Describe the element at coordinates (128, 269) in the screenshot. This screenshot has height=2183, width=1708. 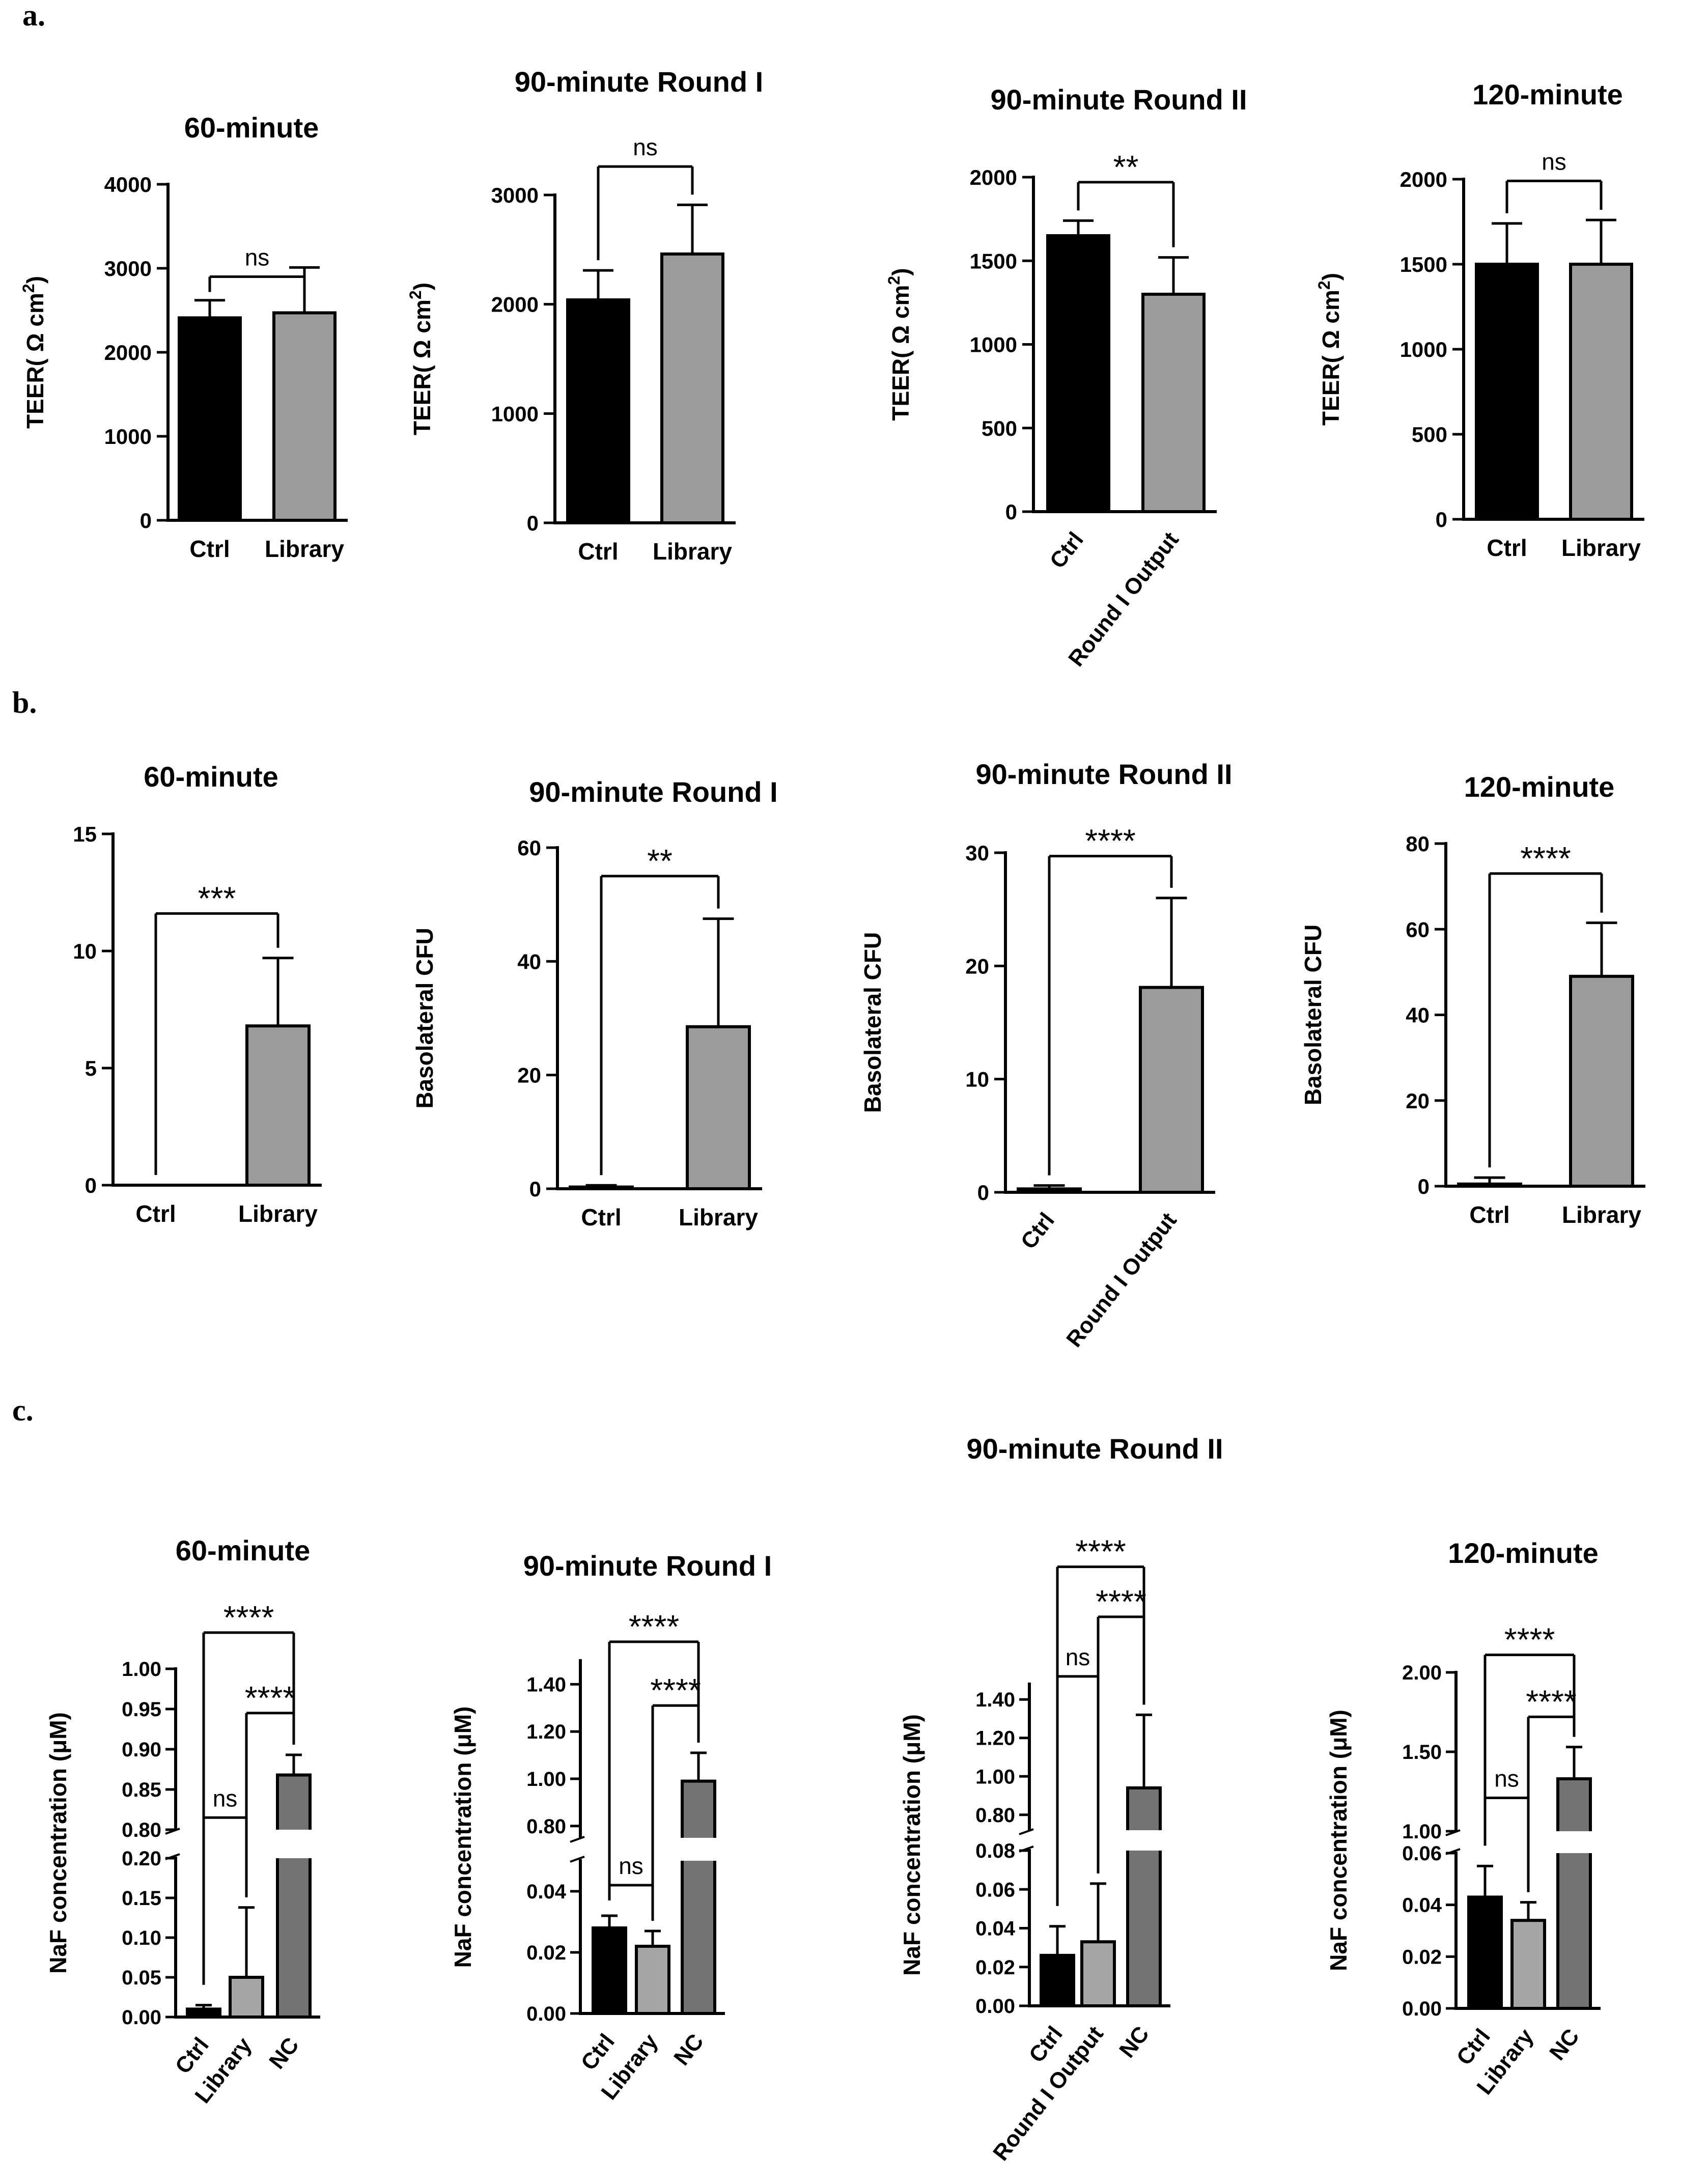
I see `y-tick-label: 3000` at that location.